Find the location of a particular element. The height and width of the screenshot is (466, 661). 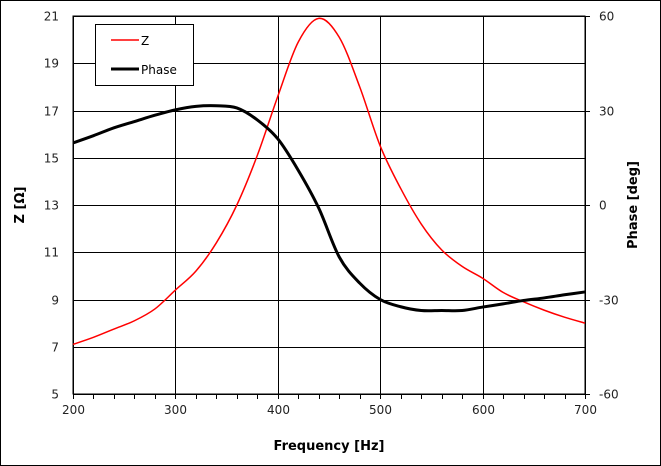

y-tick-label: 17 is located at coordinates (51, 112).